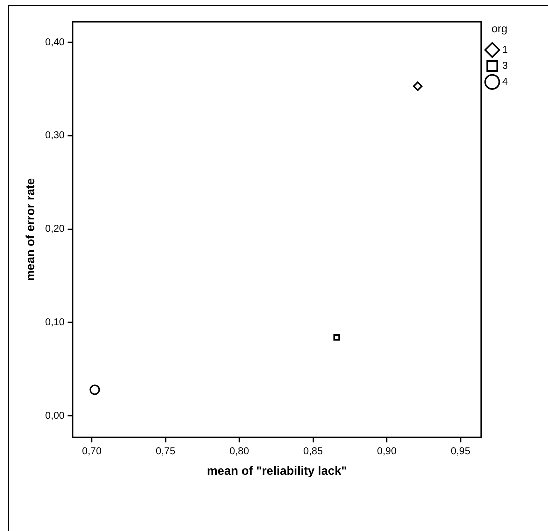 The height and width of the screenshot is (531, 548). What do you see at coordinates (505, 82) in the screenshot?
I see `legend-label: 4` at bounding box center [505, 82].